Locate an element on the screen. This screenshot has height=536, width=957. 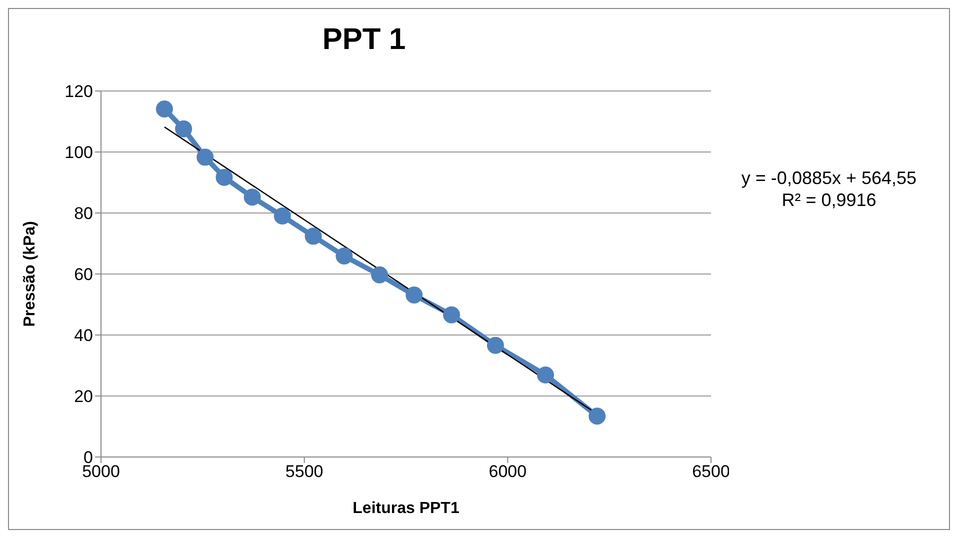
x-tick-label: 5000 is located at coordinates (101, 472).